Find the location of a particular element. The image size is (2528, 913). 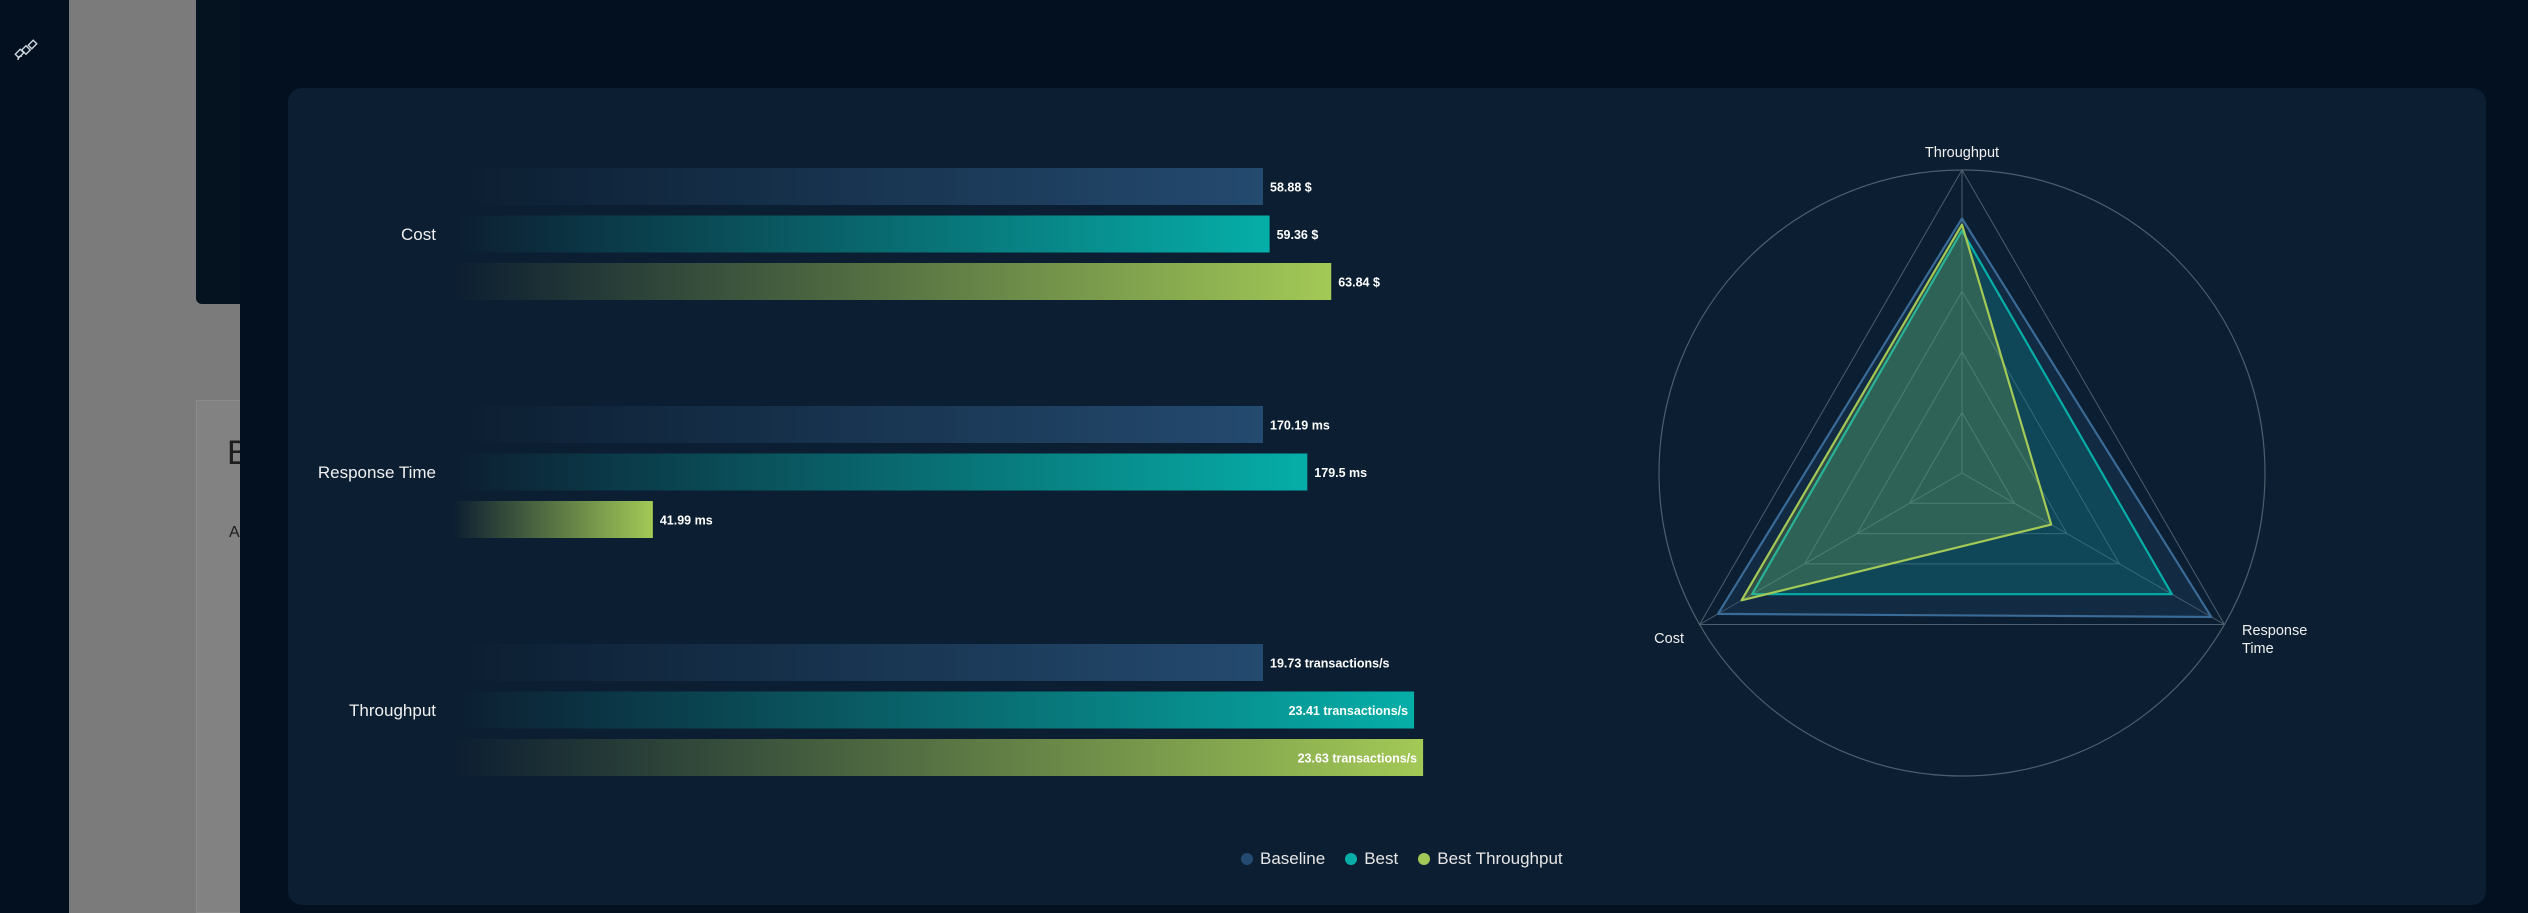

bar-value-label: 63.84 $ is located at coordinates (1359, 283).